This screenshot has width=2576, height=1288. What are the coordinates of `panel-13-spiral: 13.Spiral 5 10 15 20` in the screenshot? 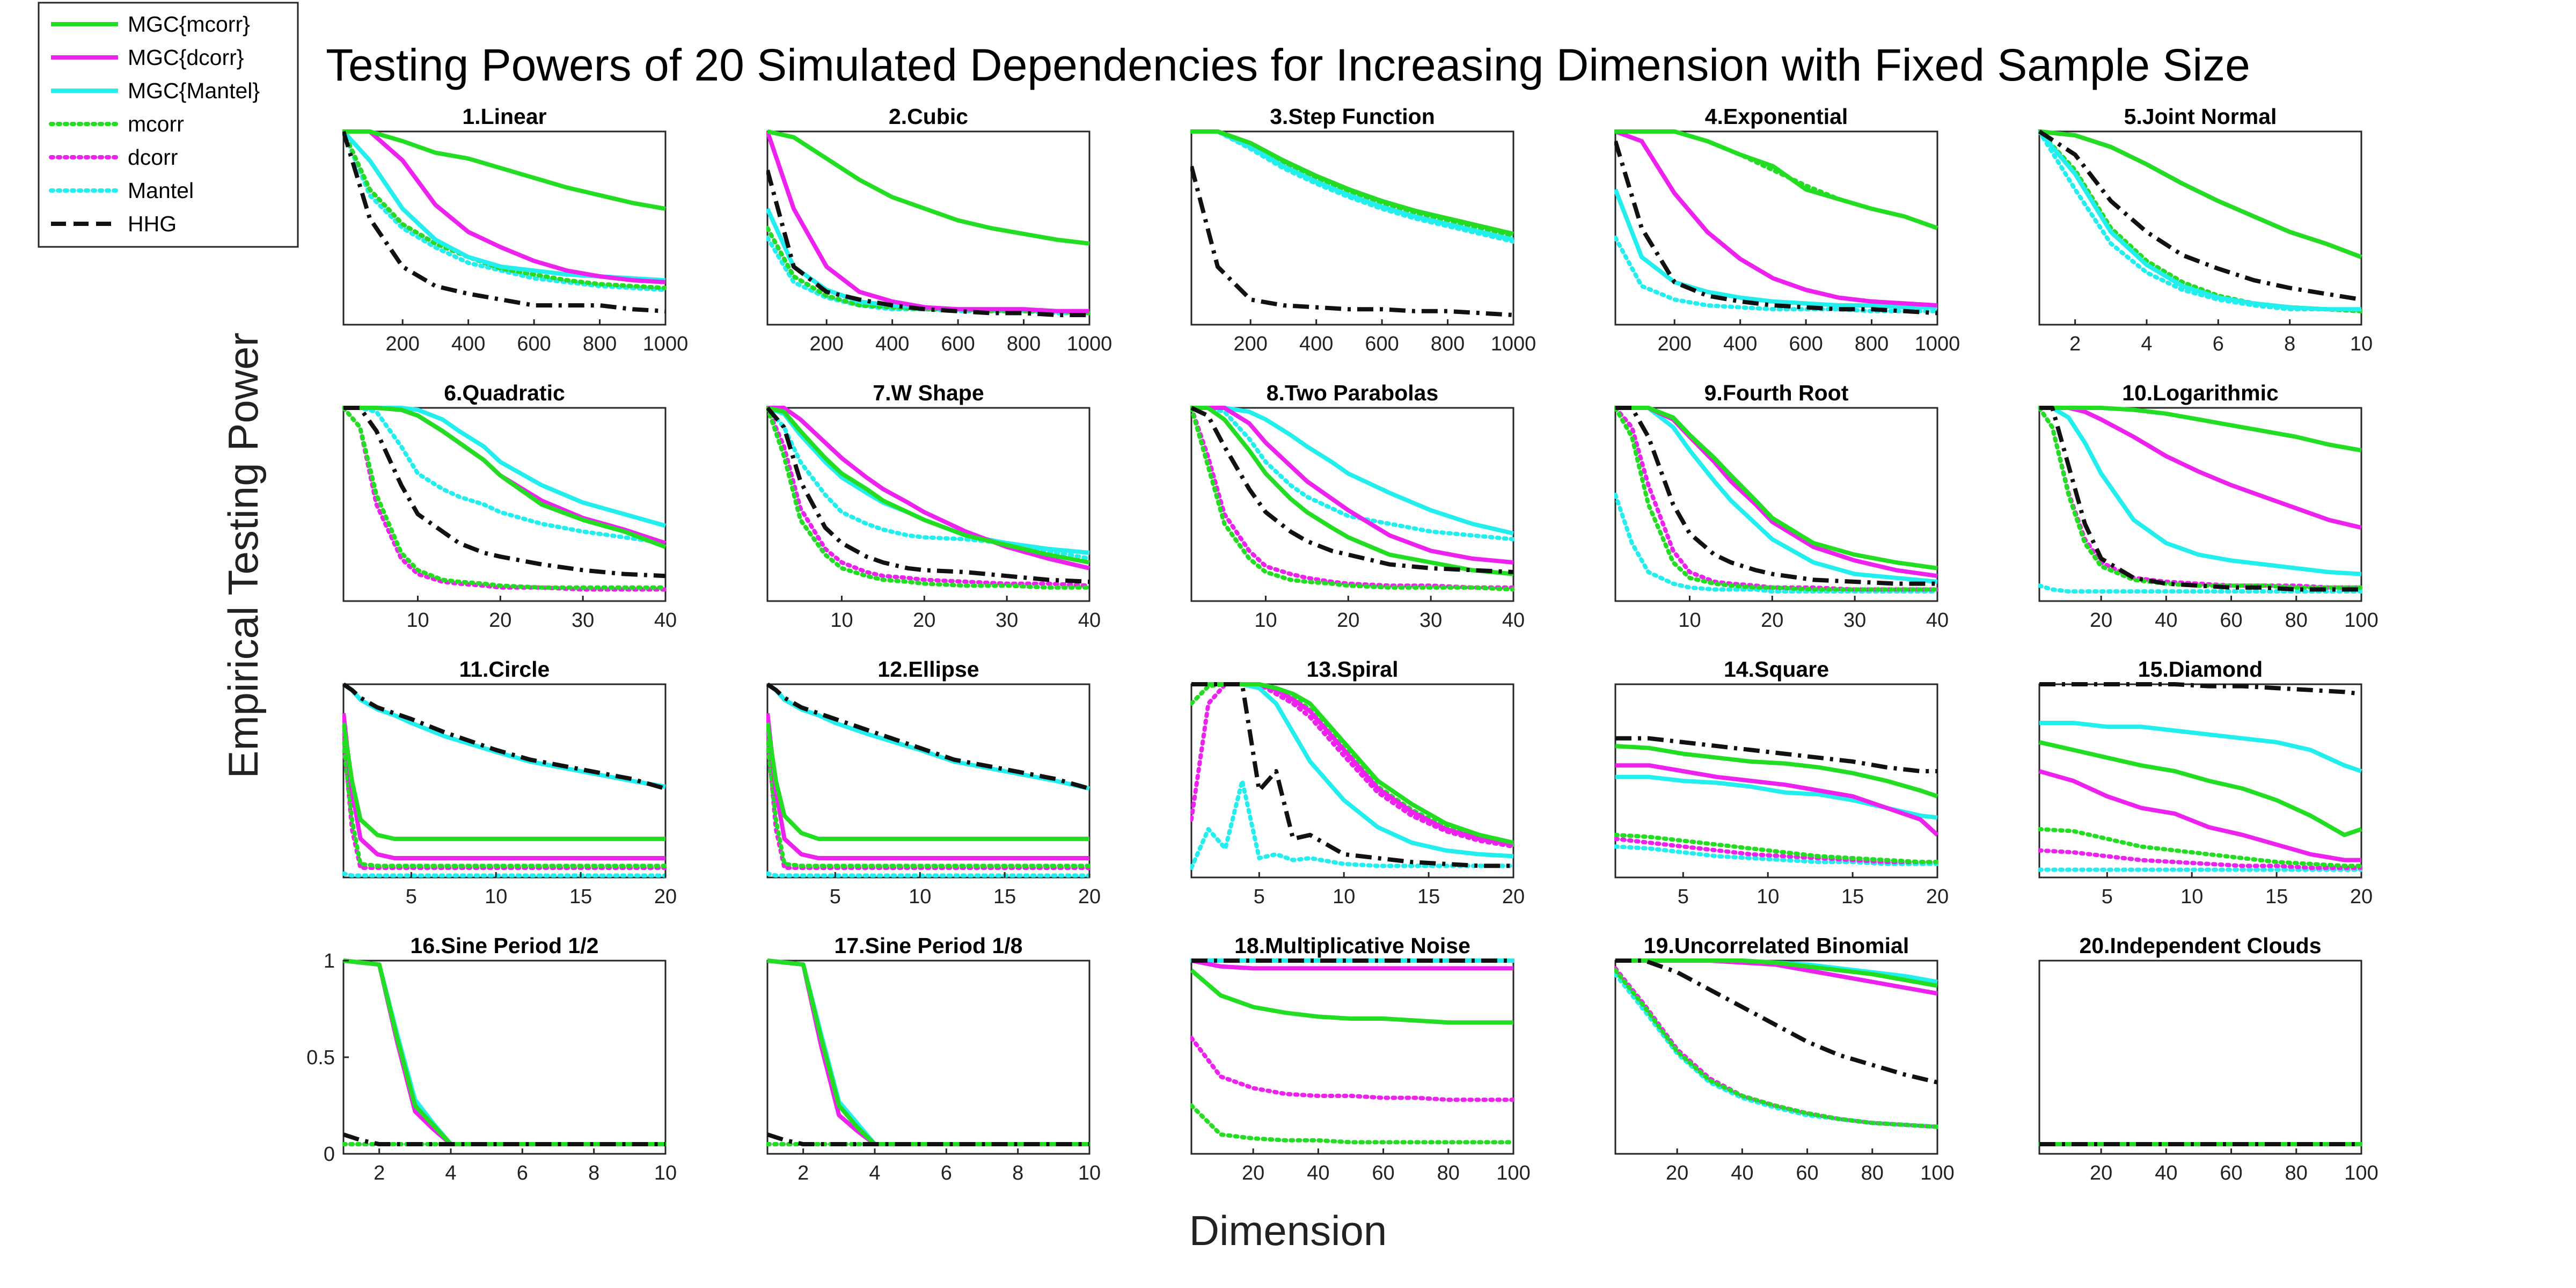 It's located at (1357, 782).